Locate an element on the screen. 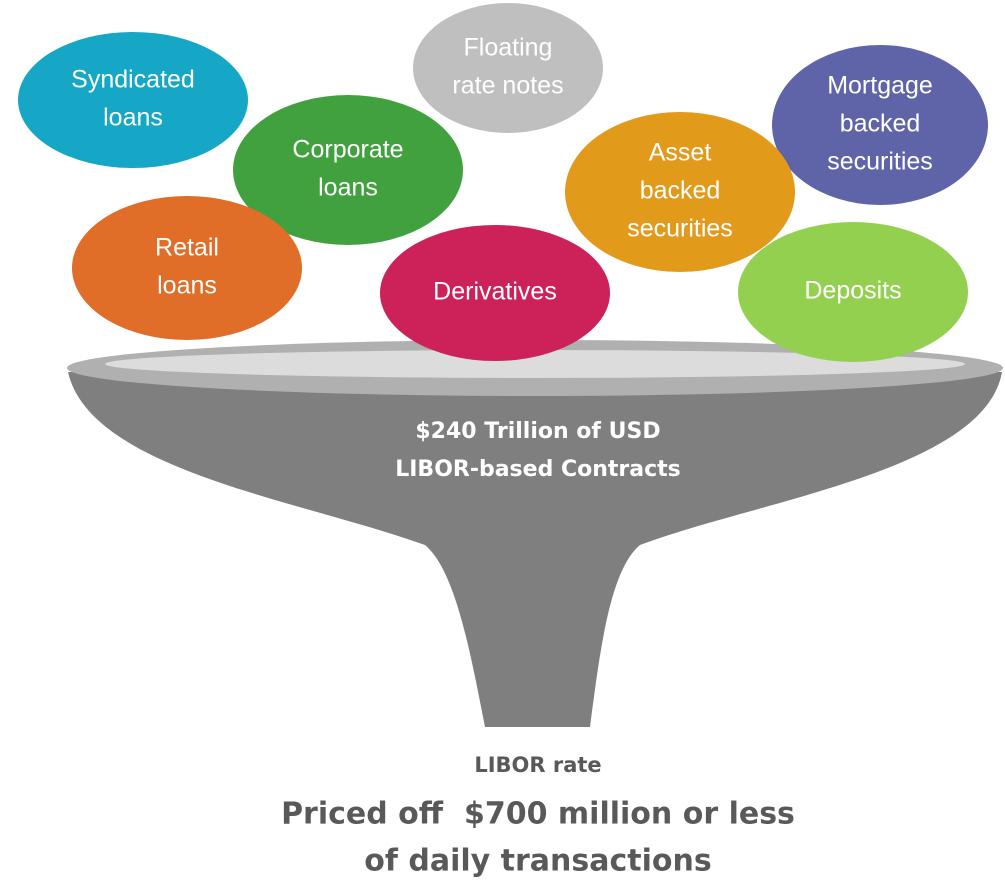 This screenshot has width=1005, height=889. bubble-label: Retail is located at coordinates (187, 248).